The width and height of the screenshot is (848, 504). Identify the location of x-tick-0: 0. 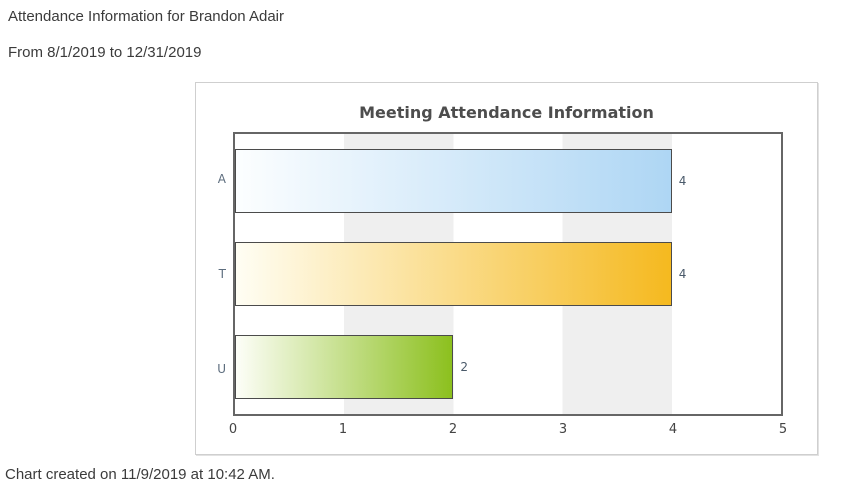
(233, 429).